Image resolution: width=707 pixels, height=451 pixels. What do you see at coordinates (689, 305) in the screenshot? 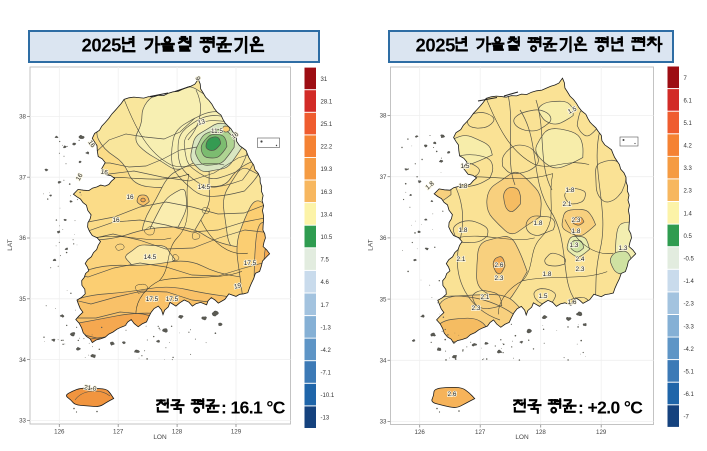
I see `svg-text: -2.3` at bounding box center [689, 305].